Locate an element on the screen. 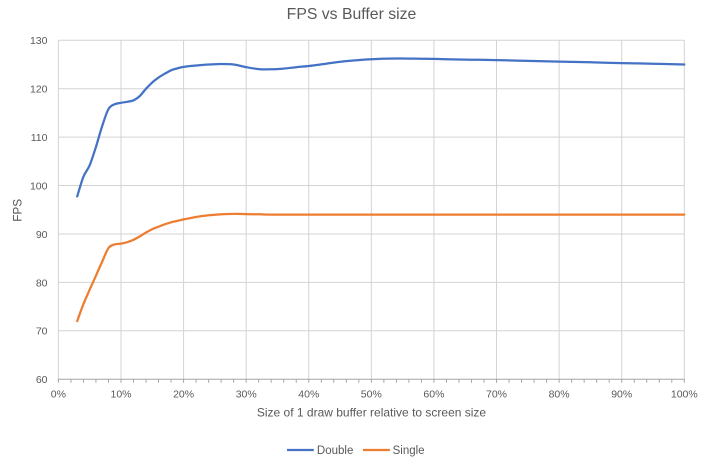  svg-text: 0% is located at coordinates (58, 394).